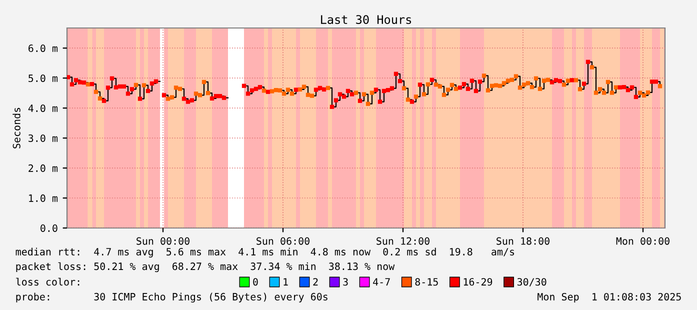  I want to click on text: median rtt: 4.7 ms avg 5.6 ms max 4.1 ms min 4.8 ms now 0.2 ms sd 19.8 am/s, so click(265, 253).